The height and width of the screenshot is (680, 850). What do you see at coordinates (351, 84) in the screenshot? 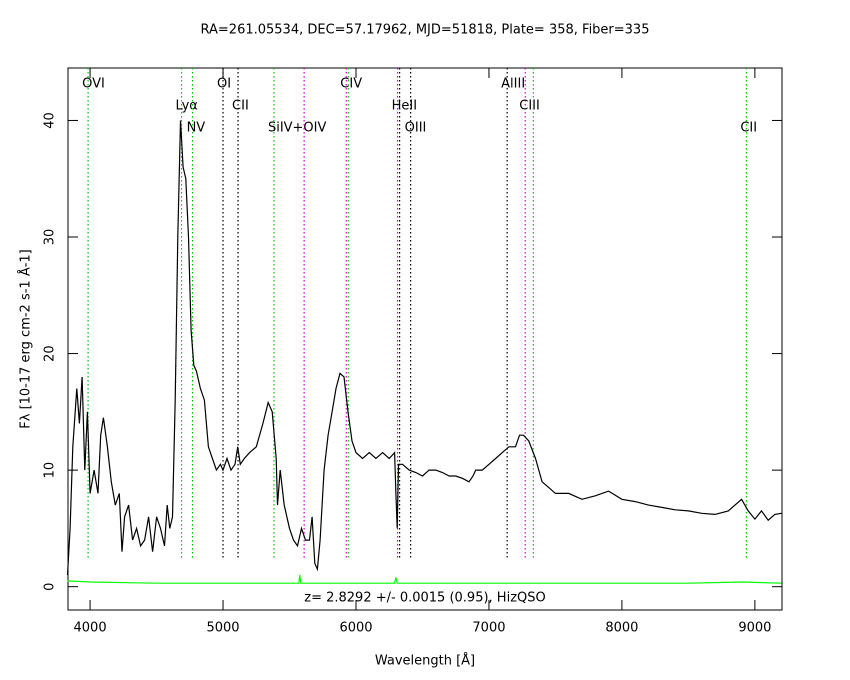
I see `line-label: CIV` at bounding box center [351, 84].